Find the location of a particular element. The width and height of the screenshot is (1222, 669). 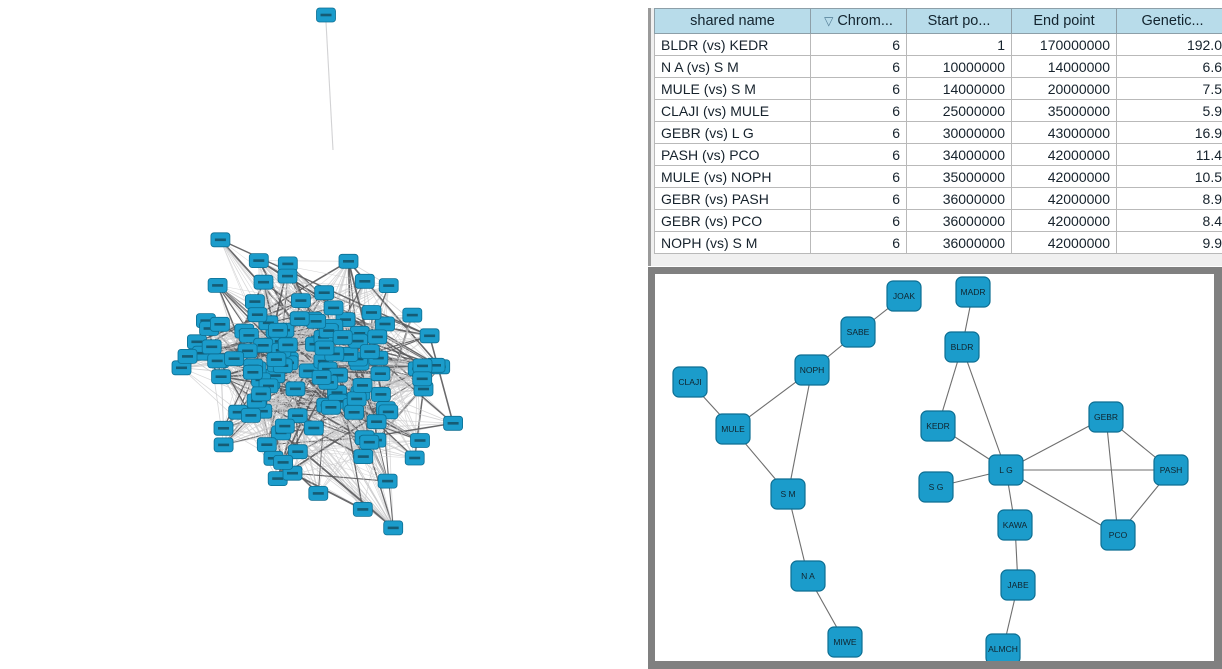

cell-genetic: 7.5 is located at coordinates (1169, 88).